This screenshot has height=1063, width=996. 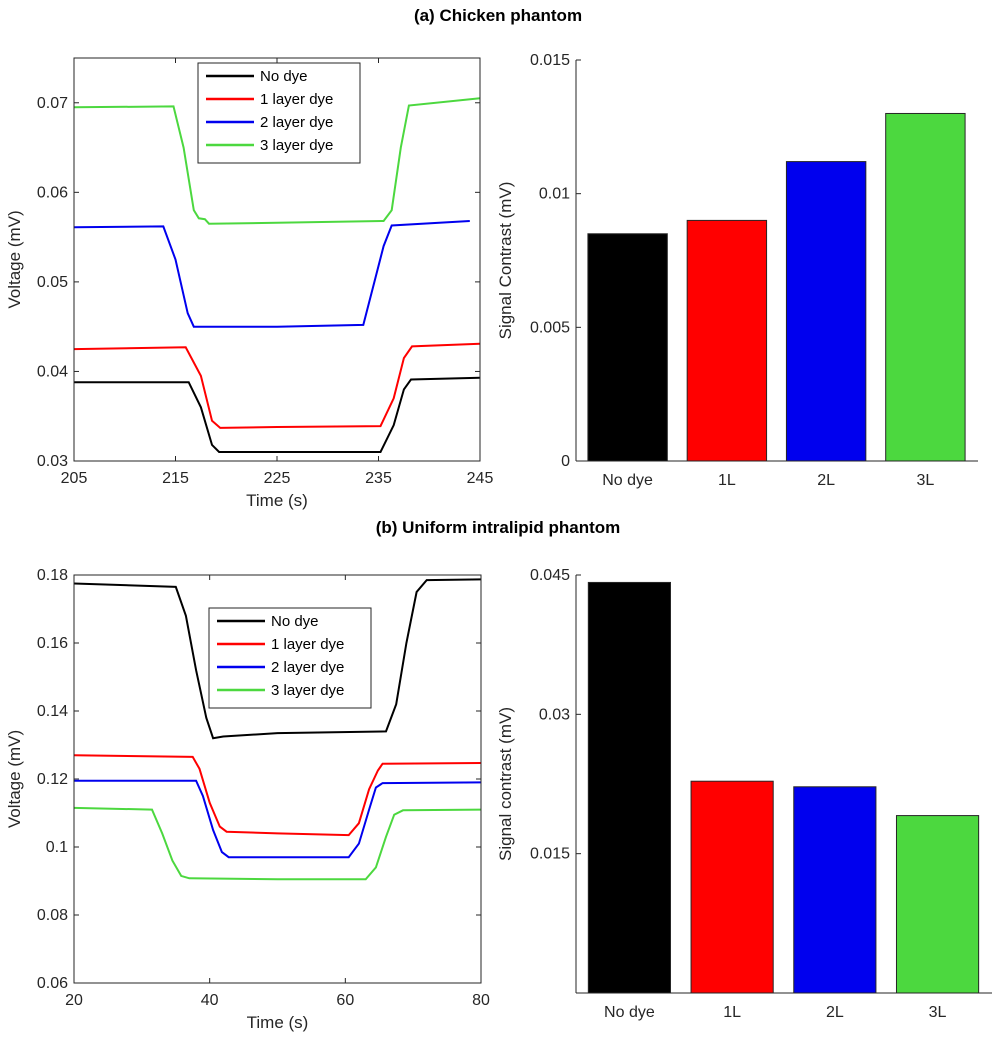 I want to click on a-left-xtick-label: 215, so click(x=175, y=478).